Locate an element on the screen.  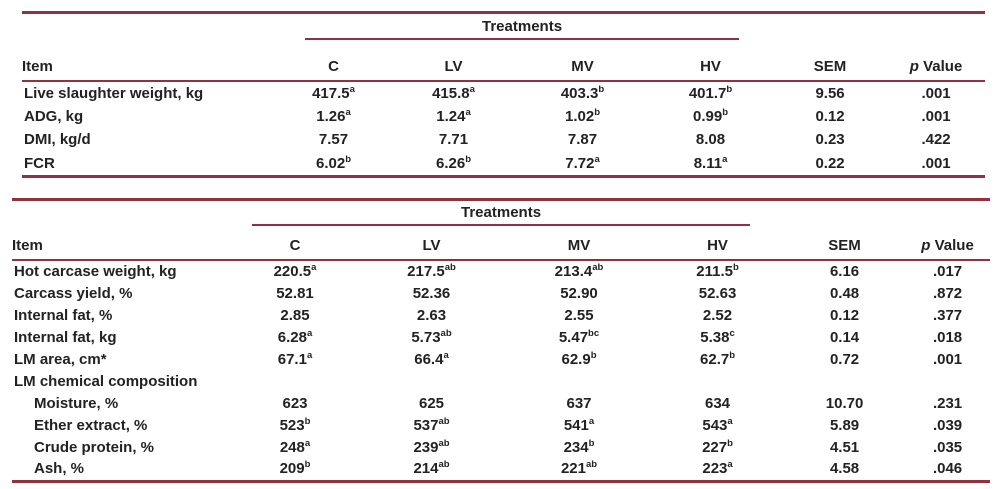
cell-value: 217.5ab is located at coordinates (431, 271).